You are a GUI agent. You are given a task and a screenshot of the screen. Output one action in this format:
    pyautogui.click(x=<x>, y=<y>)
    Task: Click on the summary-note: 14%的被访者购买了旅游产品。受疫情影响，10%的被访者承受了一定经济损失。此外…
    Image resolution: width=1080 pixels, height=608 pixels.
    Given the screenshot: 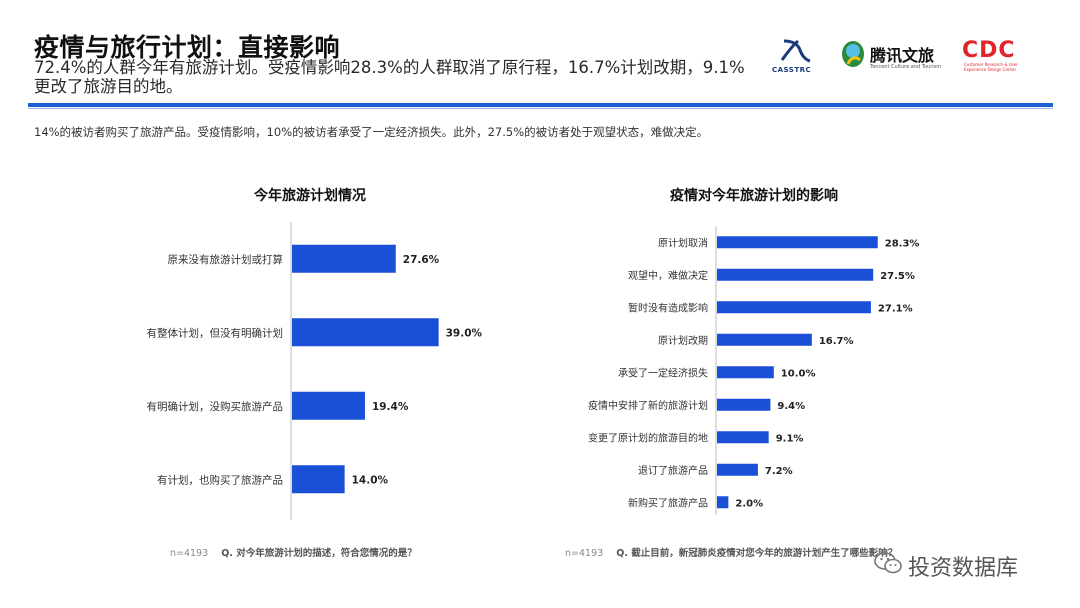 What is the action you would take?
    pyautogui.click(x=371, y=132)
    